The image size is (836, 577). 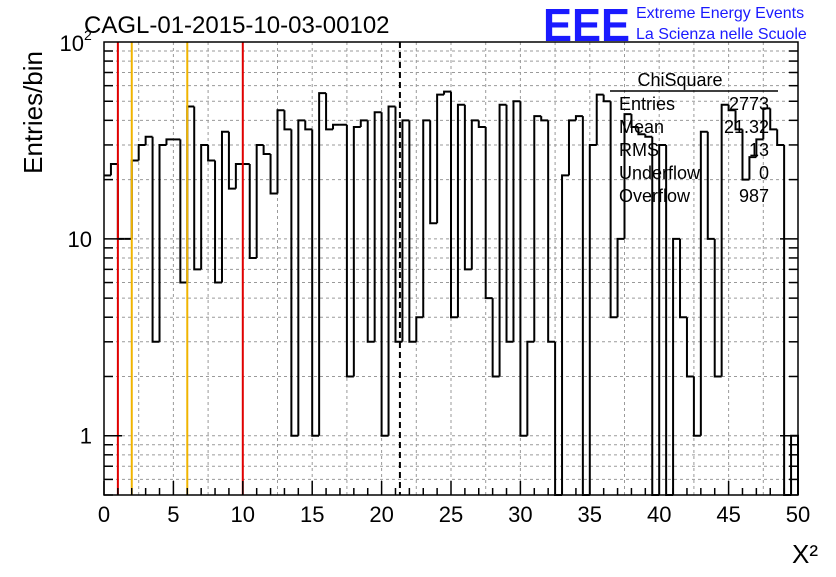 I want to click on x-tick-label: 15, so click(x=312, y=514).